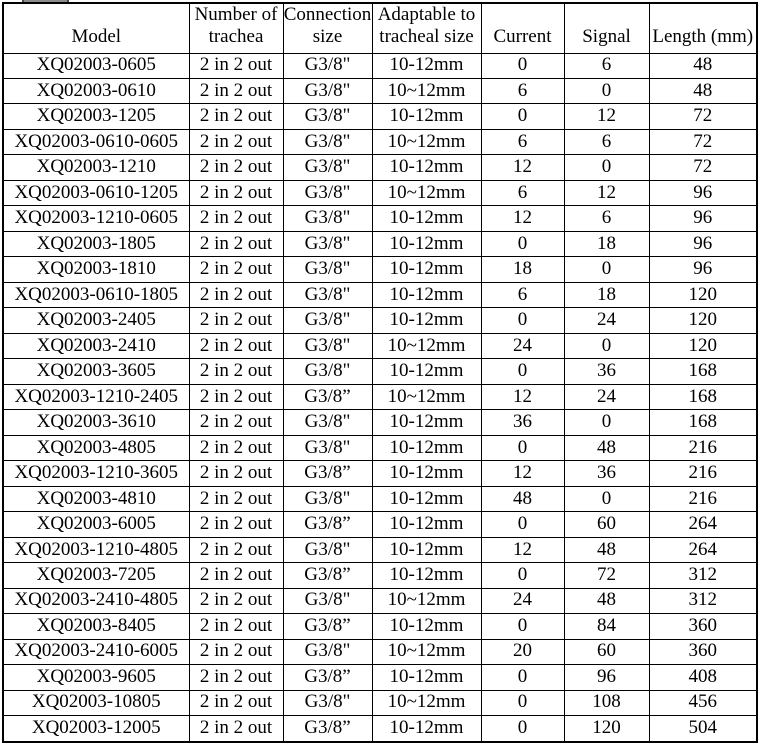 This screenshot has width=758, height=745. Describe the element at coordinates (703, 703) in the screenshot. I see `cell-length: 456` at that location.